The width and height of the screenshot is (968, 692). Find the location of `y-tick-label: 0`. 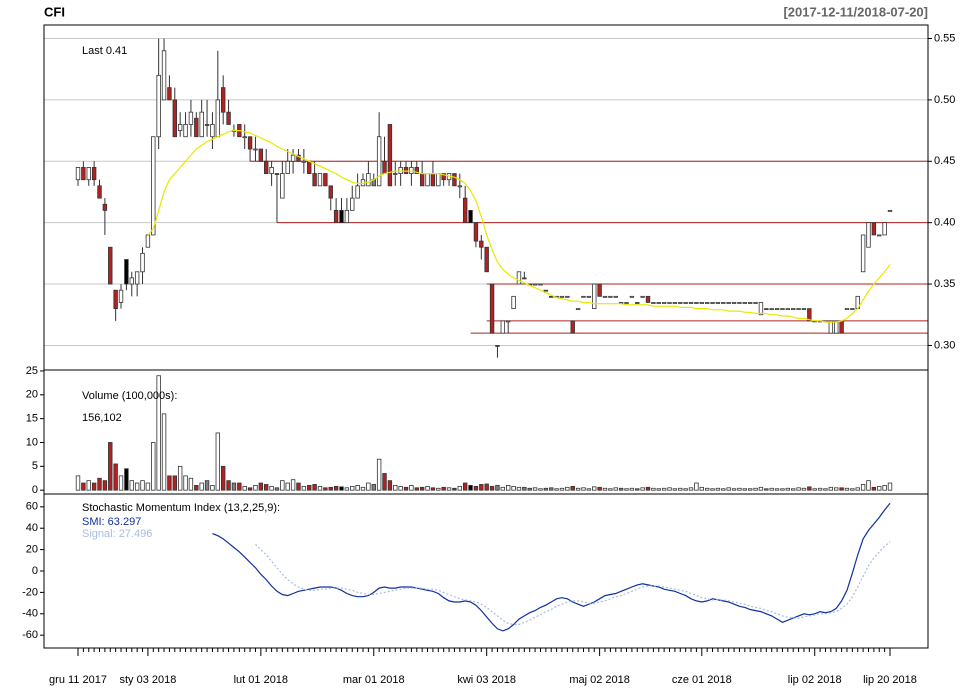

y-tick-label: 0 is located at coordinates (35, 490).